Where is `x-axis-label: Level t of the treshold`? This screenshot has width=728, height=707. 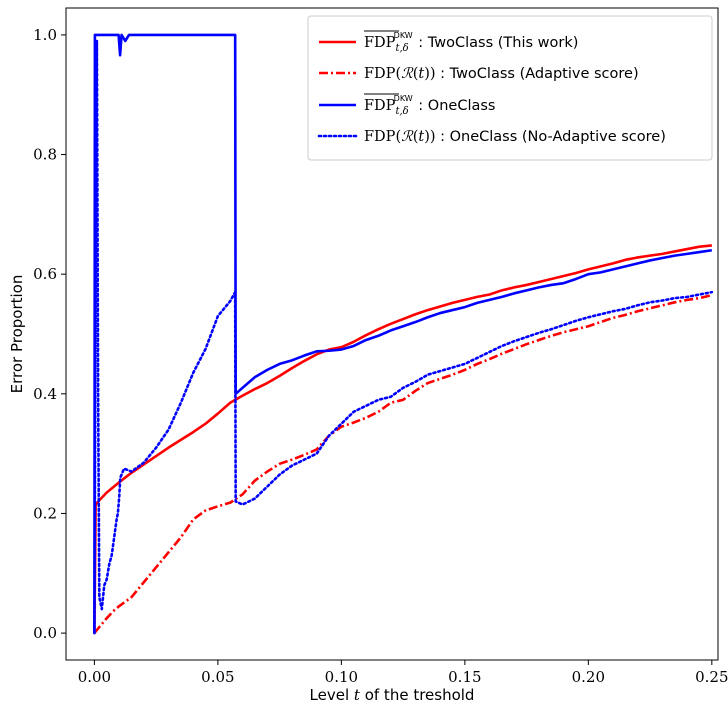
x-axis-label: Level t of the treshold is located at coordinates (392, 695).